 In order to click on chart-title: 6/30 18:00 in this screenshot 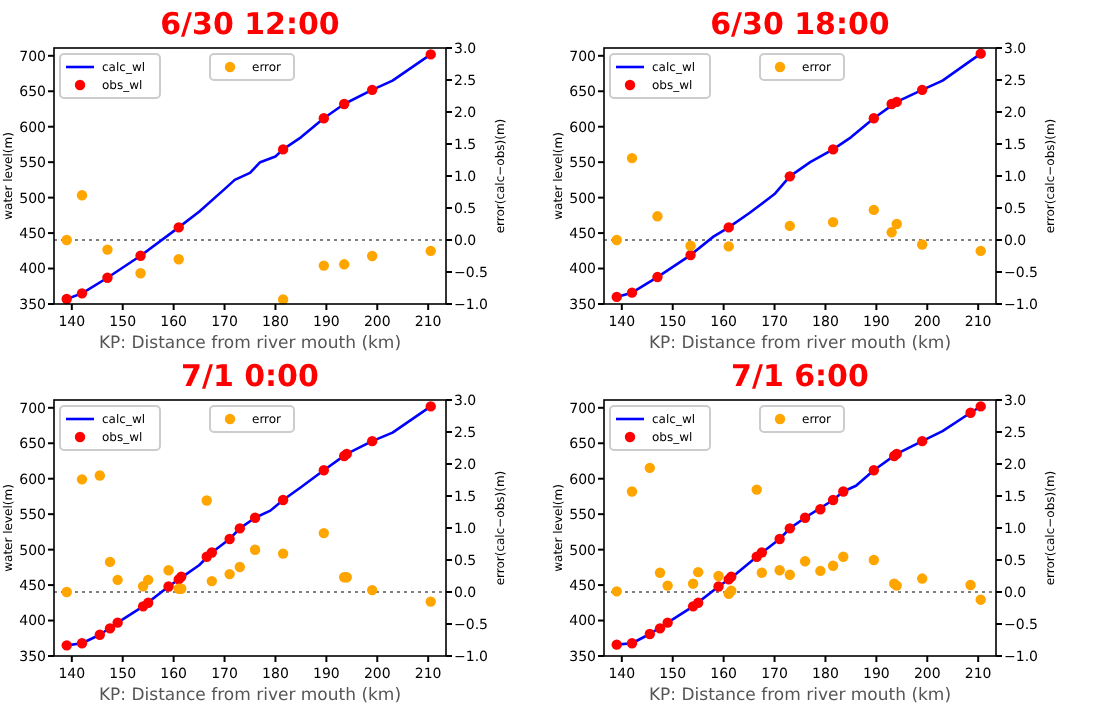, I will do `click(800, 24)`.